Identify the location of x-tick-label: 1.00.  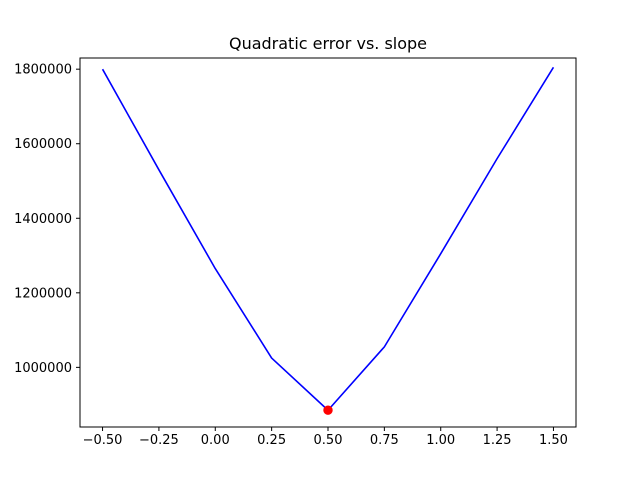
(440, 440).